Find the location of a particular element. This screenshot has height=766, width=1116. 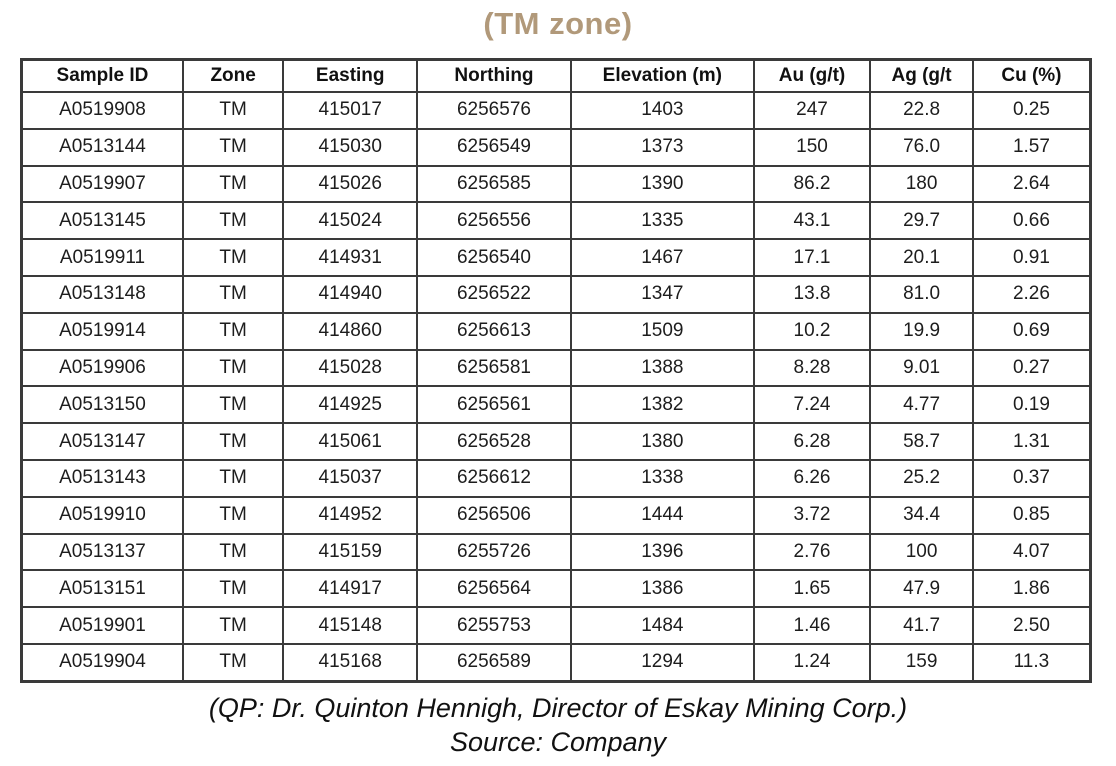

cell: A0519911 is located at coordinates (102, 257).